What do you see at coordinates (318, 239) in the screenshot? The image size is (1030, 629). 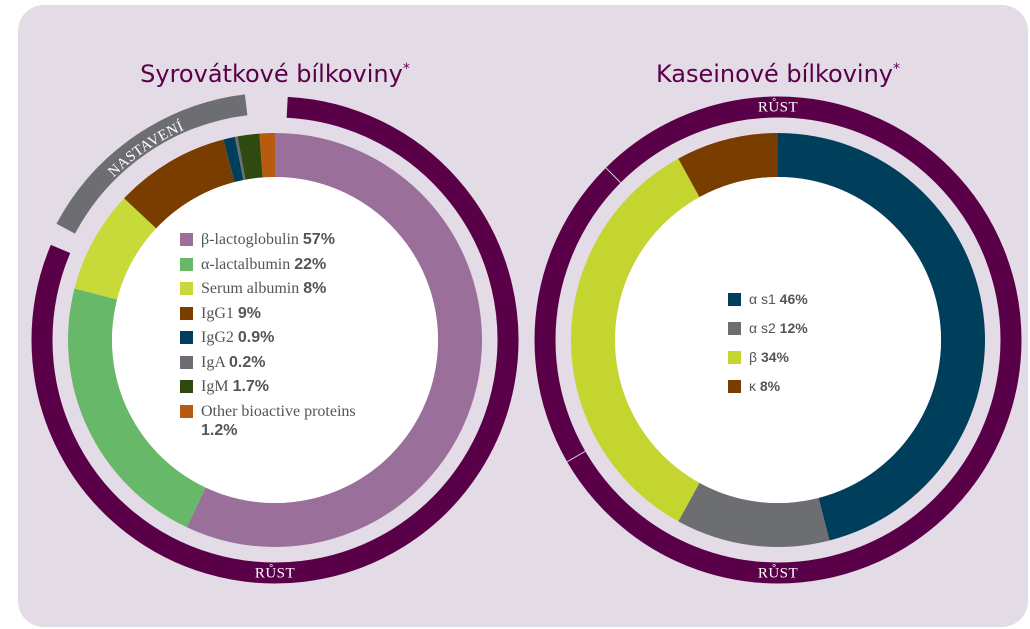 I see `legend-value: 57%` at bounding box center [318, 239].